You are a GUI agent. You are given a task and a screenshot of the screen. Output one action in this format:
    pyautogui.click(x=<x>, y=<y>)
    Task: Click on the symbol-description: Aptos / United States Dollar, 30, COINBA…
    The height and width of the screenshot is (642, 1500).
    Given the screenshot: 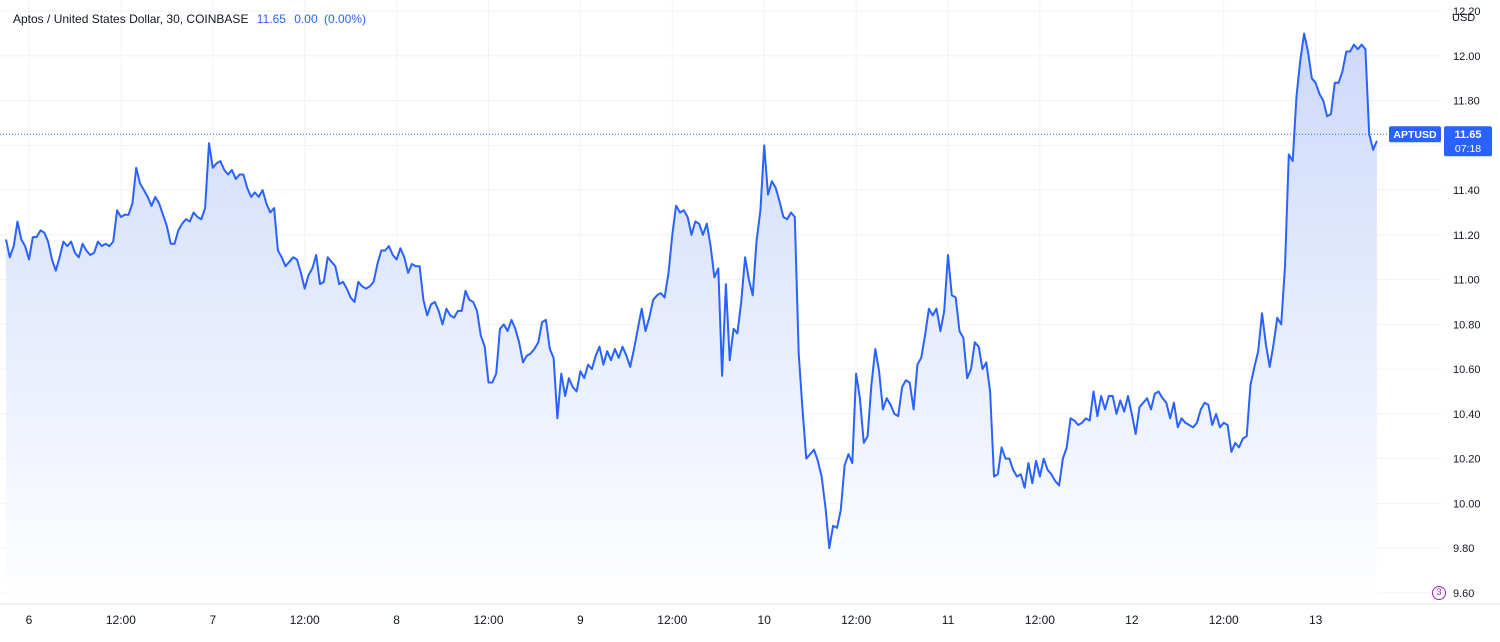 What is the action you would take?
    pyautogui.click(x=131, y=19)
    